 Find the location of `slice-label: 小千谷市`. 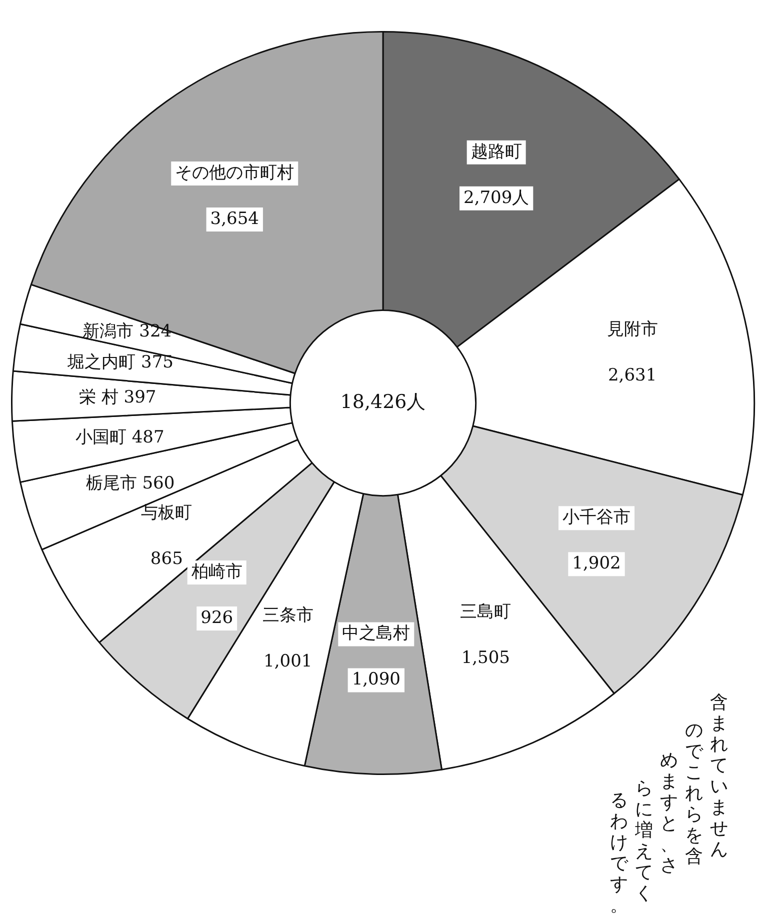

slice-label: 小千谷市 is located at coordinates (596, 518).